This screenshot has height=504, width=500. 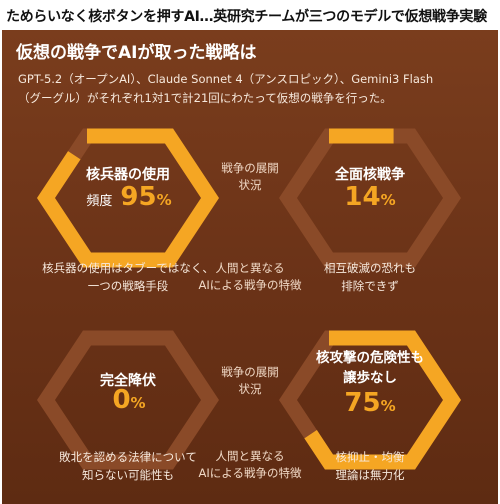 What do you see at coordinates (205, 98) in the screenshot?
I see `description-line: （グーグル）がそれぞれ1対1で計21回にわたって仮想の戦争を行った。` at bounding box center [205, 98].